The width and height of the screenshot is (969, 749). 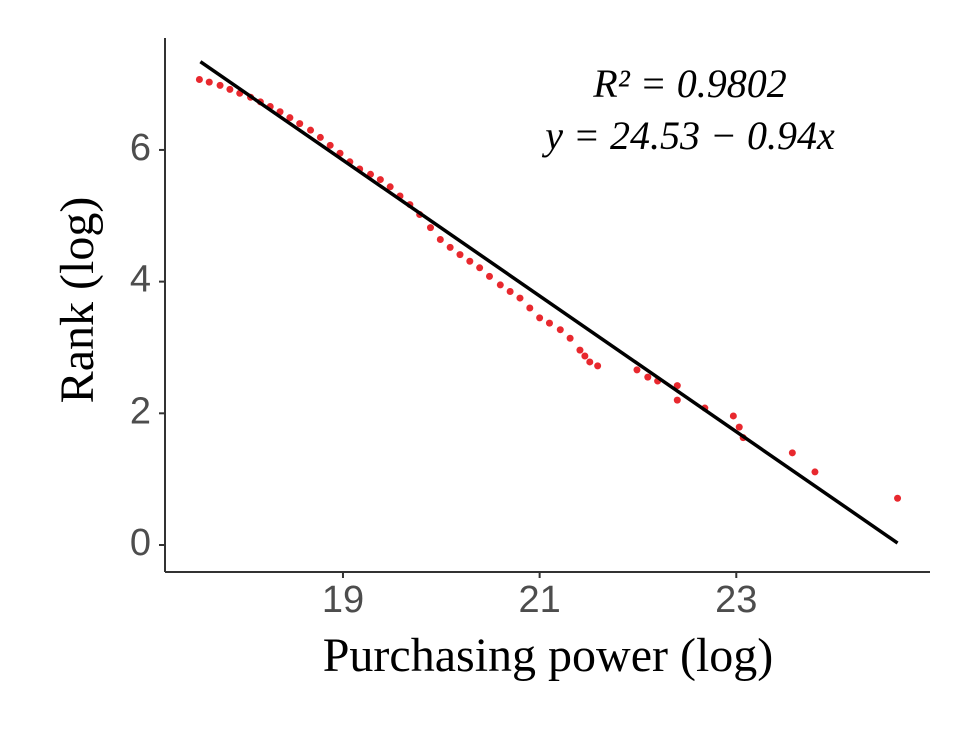 I want to click on x-tick-label: 19, so click(x=343, y=600).